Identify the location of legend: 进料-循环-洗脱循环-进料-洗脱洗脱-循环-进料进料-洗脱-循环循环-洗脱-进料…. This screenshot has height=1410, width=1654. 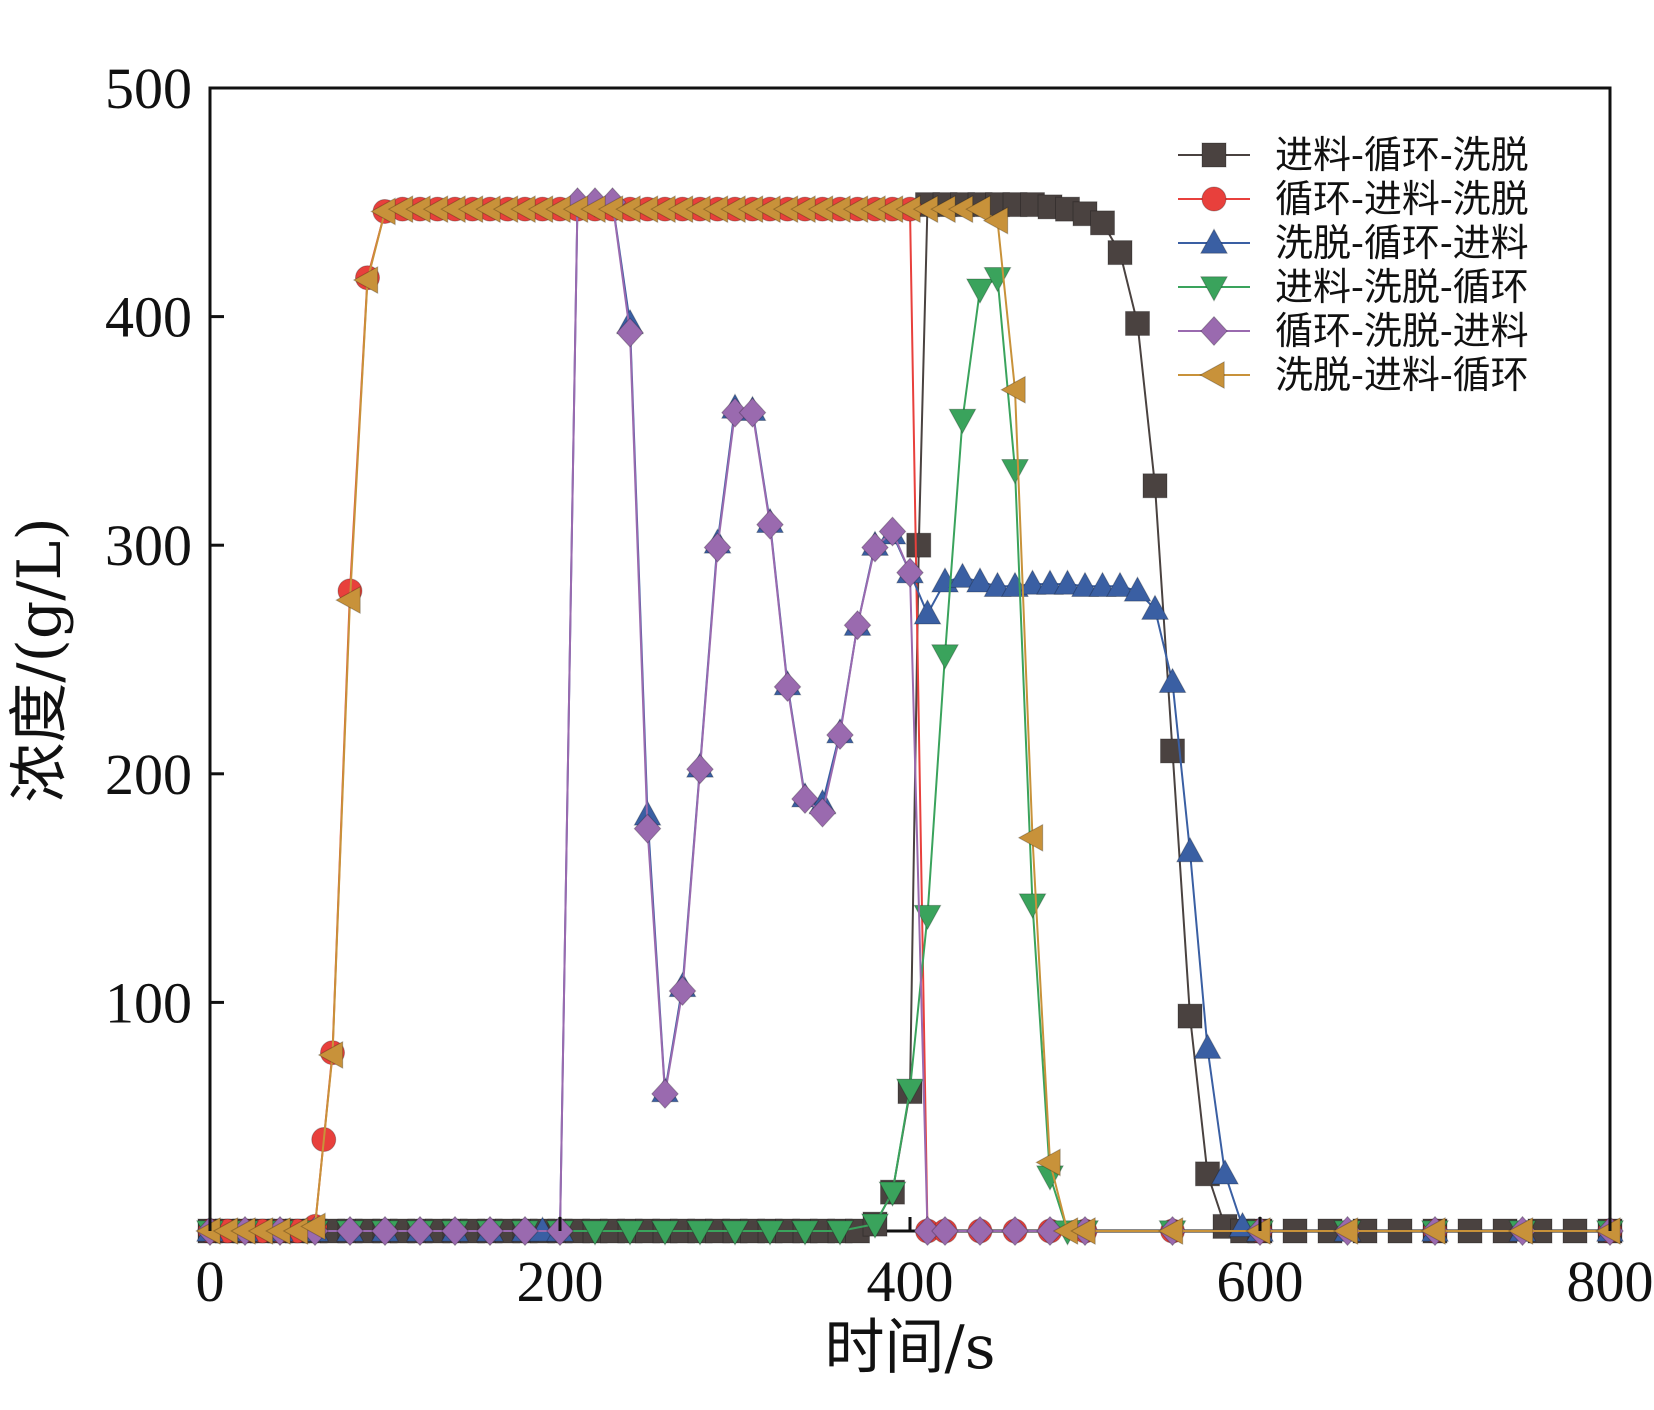
(1353, 265).